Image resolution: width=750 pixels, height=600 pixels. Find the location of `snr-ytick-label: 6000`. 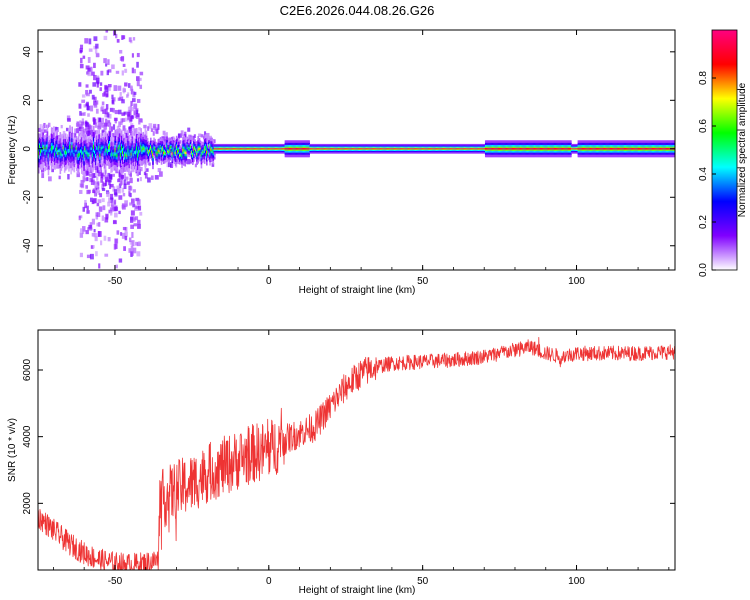

snr-ytick-label: 6000 is located at coordinates (27, 369).